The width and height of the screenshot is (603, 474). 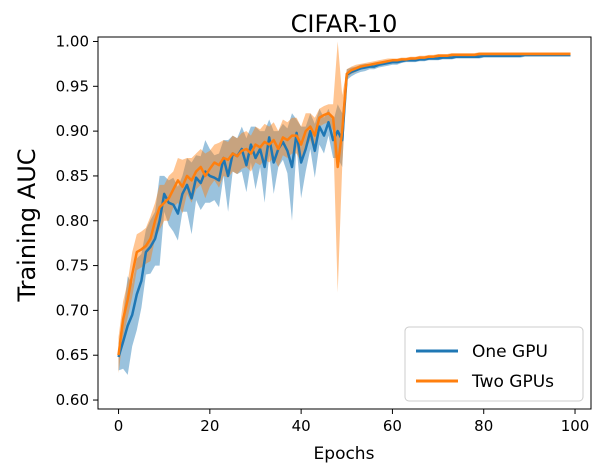 What do you see at coordinates (72, 355) in the screenshot?
I see `y-tick-label: 0.65` at bounding box center [72, 355].